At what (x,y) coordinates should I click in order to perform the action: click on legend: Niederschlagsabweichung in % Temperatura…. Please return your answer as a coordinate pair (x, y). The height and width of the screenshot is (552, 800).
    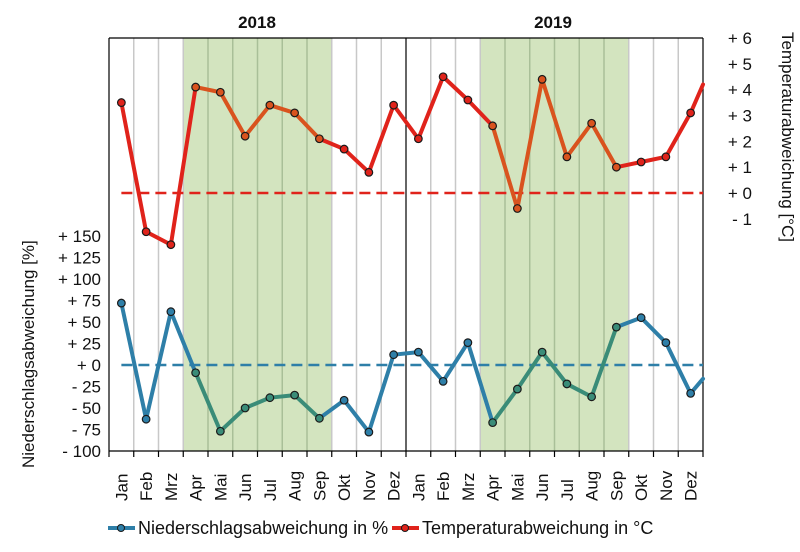
    Looking at the image, I should click on (380, 528).